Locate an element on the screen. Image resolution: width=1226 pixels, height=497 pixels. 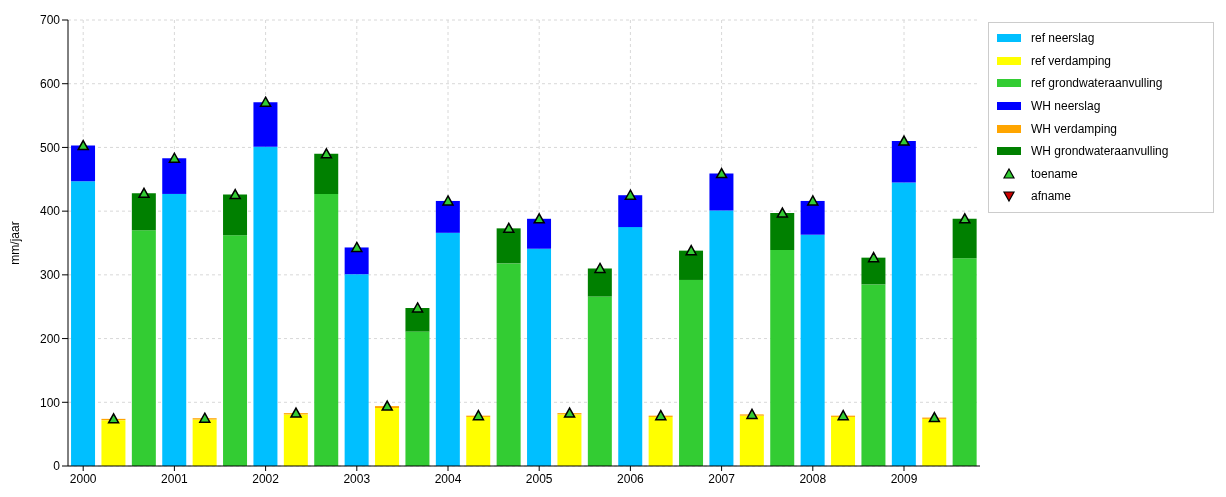
y-axis-title: mm/jaar is located at coordinates (15, 243).